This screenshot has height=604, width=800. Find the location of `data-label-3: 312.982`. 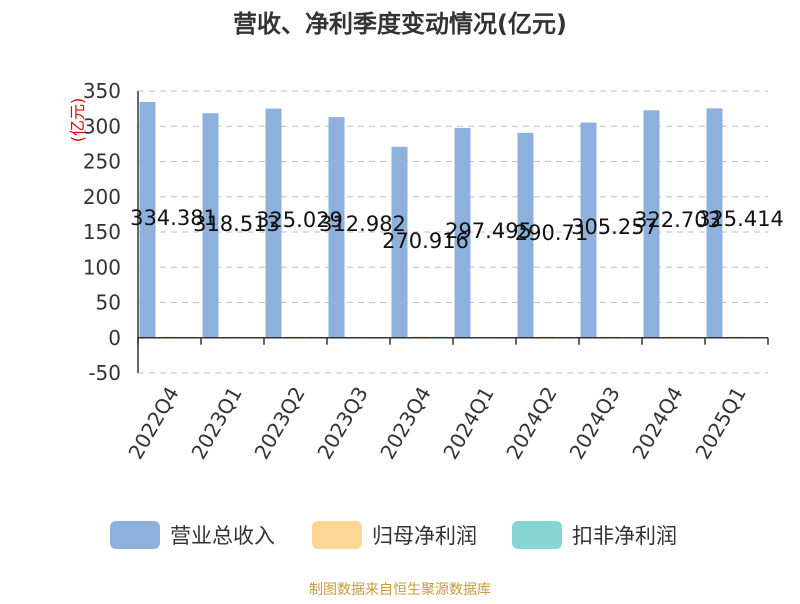

data-label-3: 312.982 is located at coordinates (362, 224).